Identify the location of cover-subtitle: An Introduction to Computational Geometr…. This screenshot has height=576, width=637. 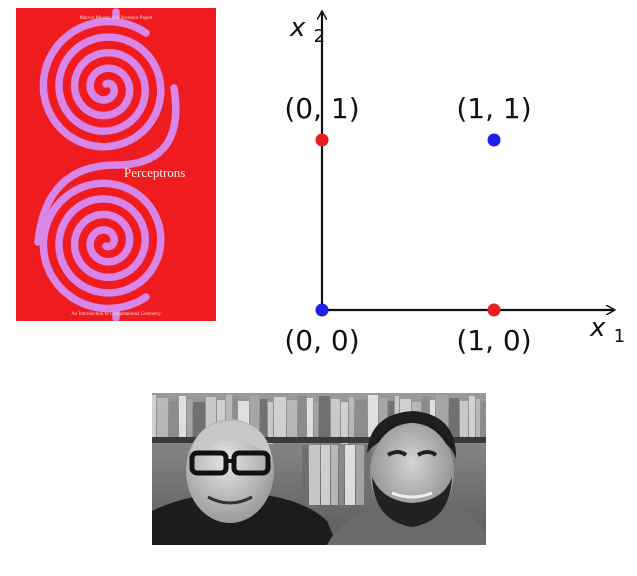
(116, 314).